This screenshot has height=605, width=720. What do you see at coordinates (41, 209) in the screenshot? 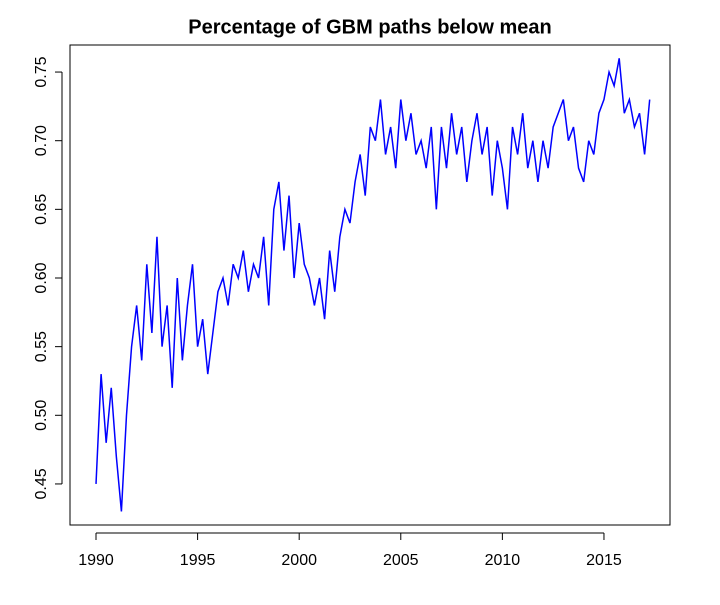
I see `y-tick-label: 0.65` at bounding box center [41, 209].